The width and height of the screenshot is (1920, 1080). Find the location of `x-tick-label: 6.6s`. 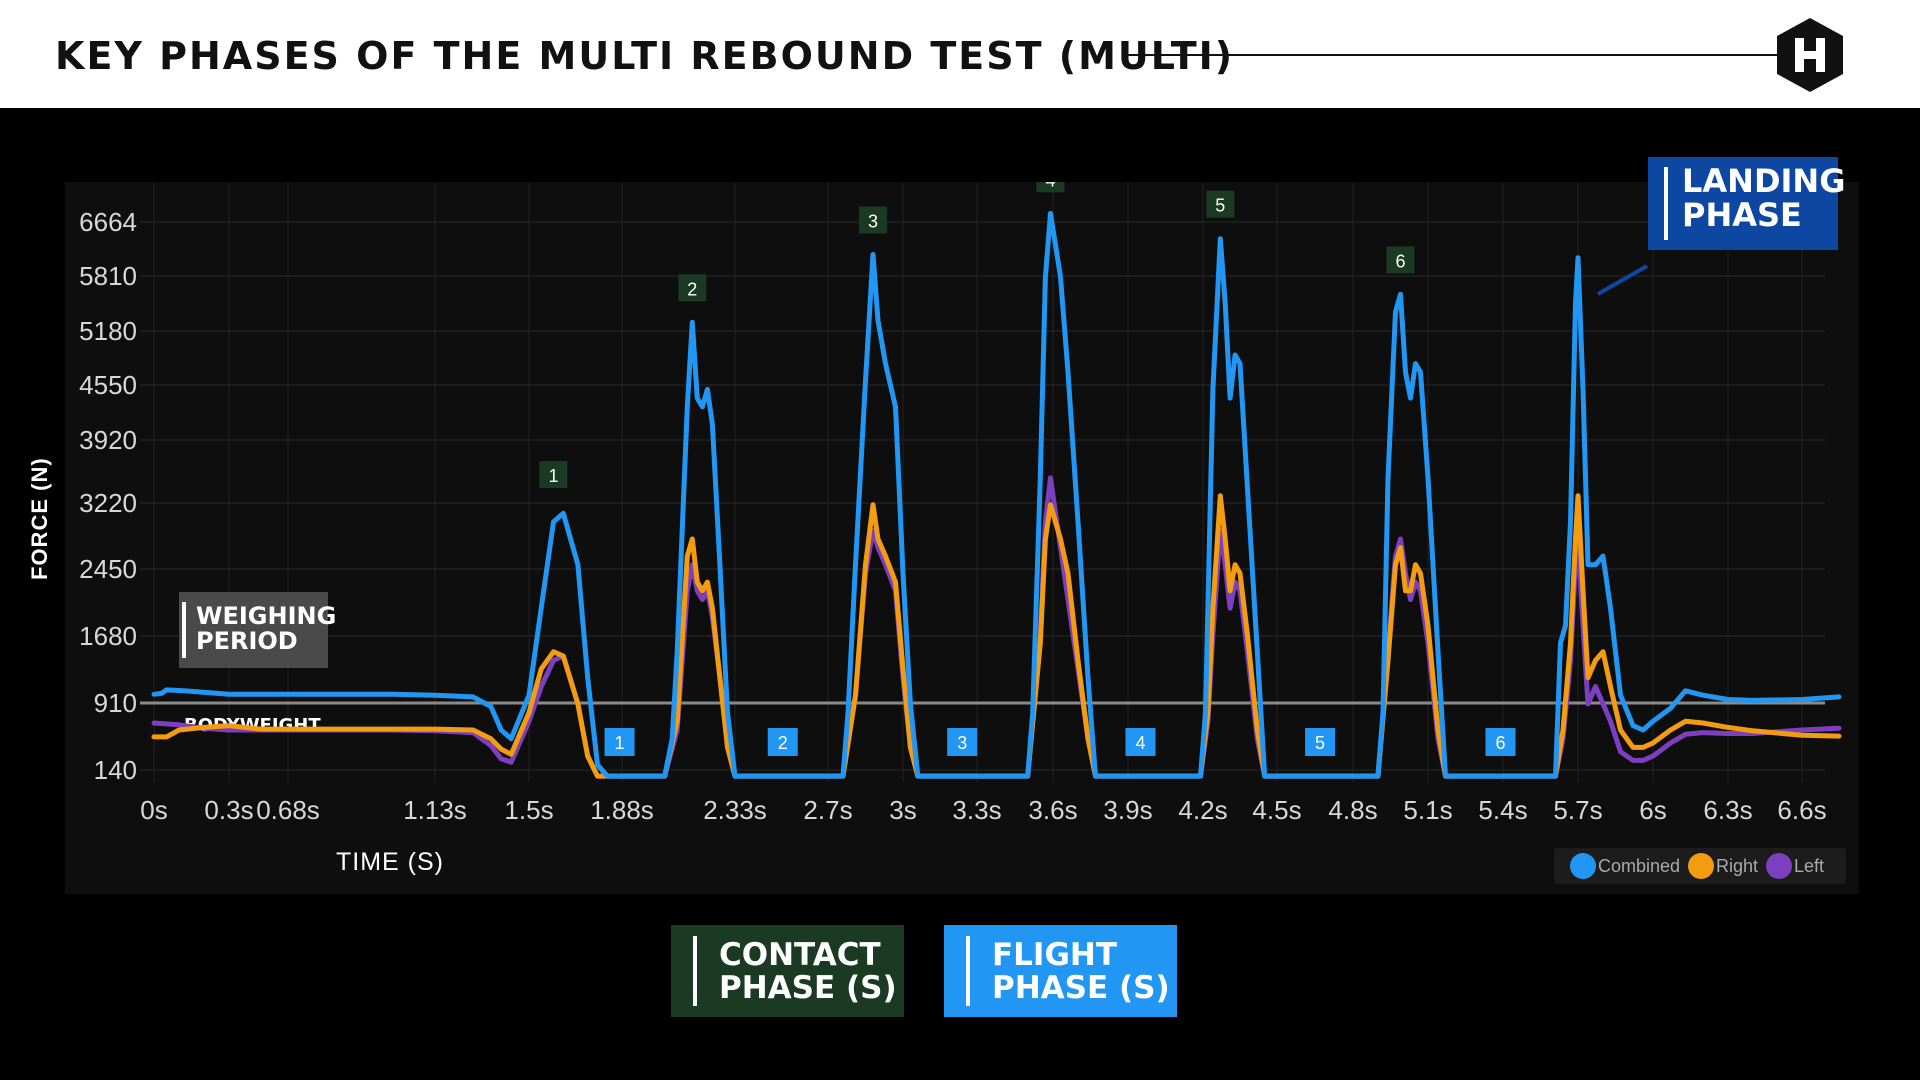

x-tick-label: 6.6s is located at coordinates (1801, 810).